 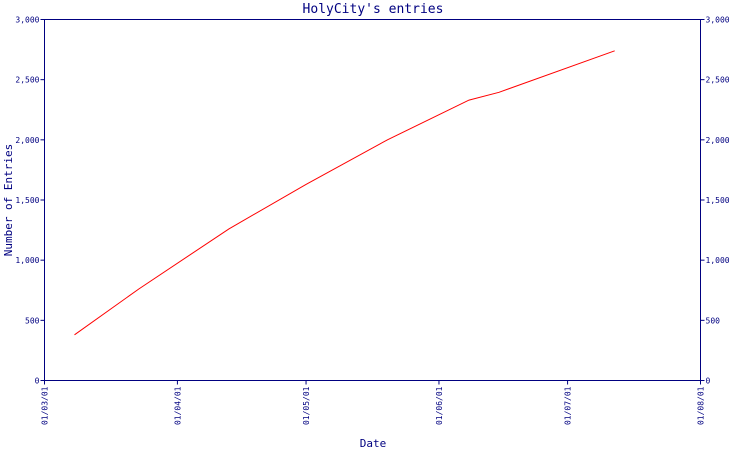 What do you see at coordinates (718, 20) in the screenshot?
I see `y-tick-label-right: 3,000` at bounding box center [718, 20].